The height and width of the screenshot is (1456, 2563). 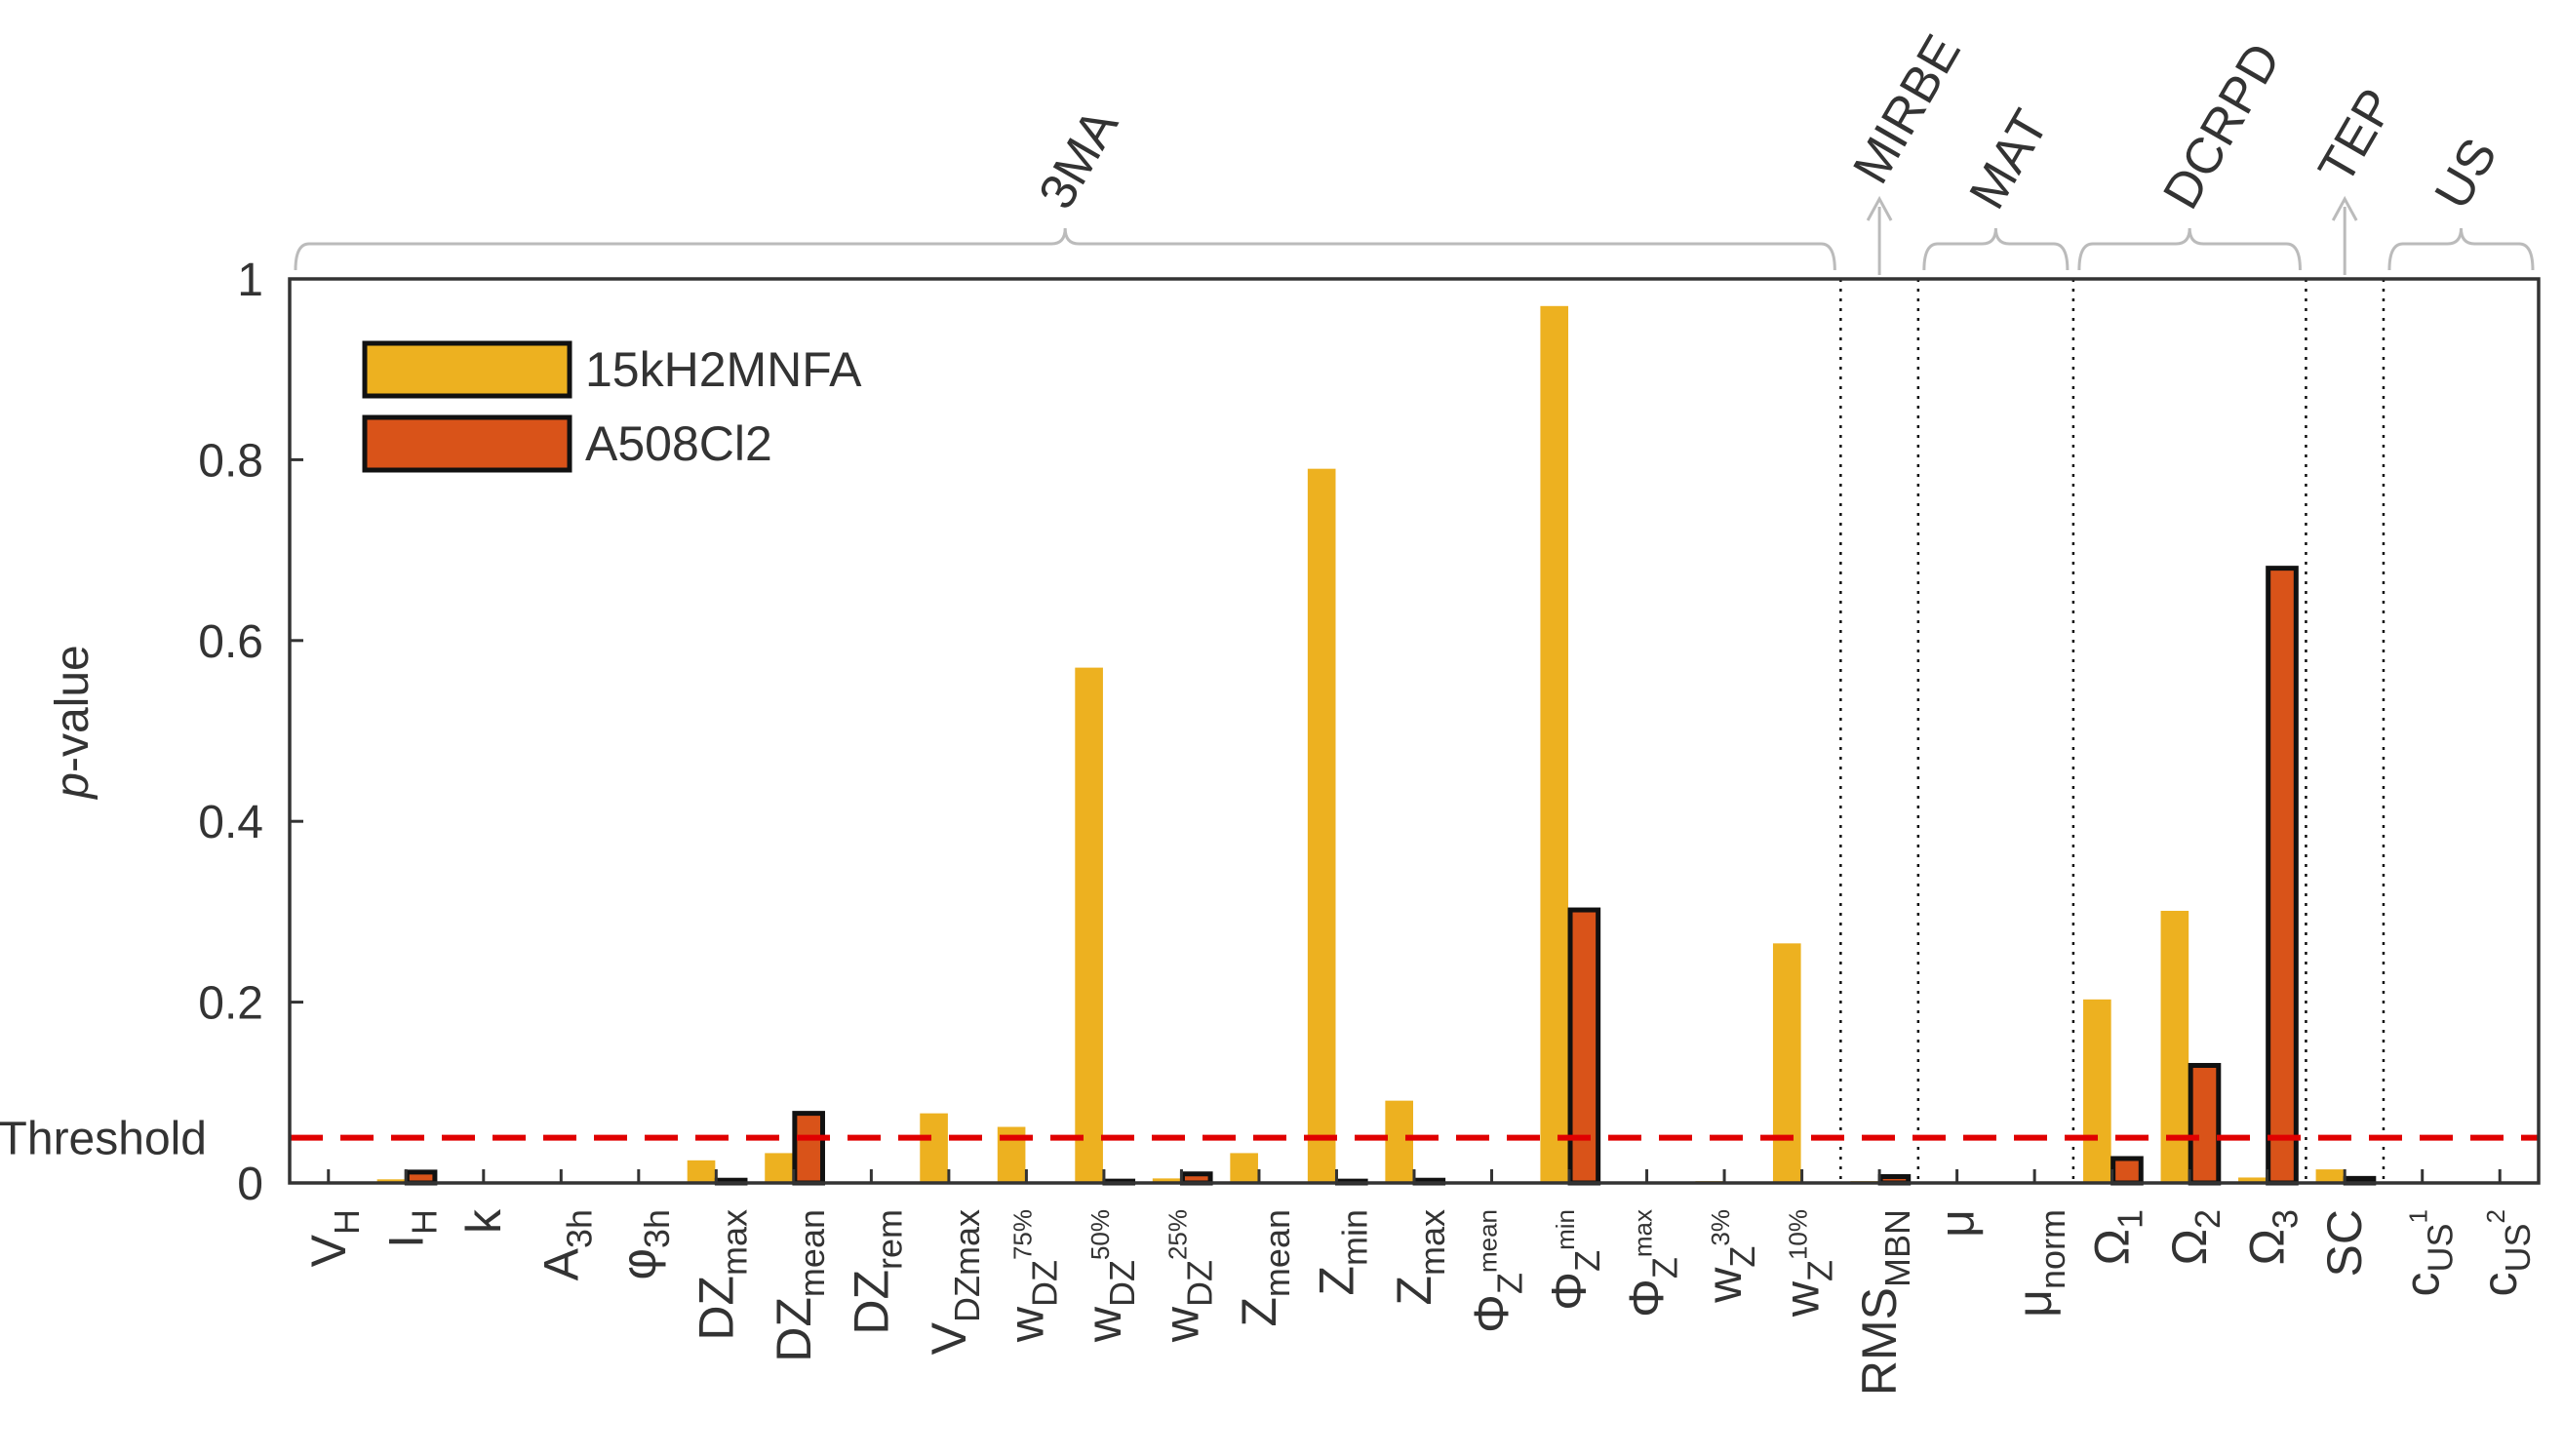 What do you see at coordinates (231, 461) in the screenshot?
I see `y-tick-label-0.8: 0.8` at bounding box center [231, 461].